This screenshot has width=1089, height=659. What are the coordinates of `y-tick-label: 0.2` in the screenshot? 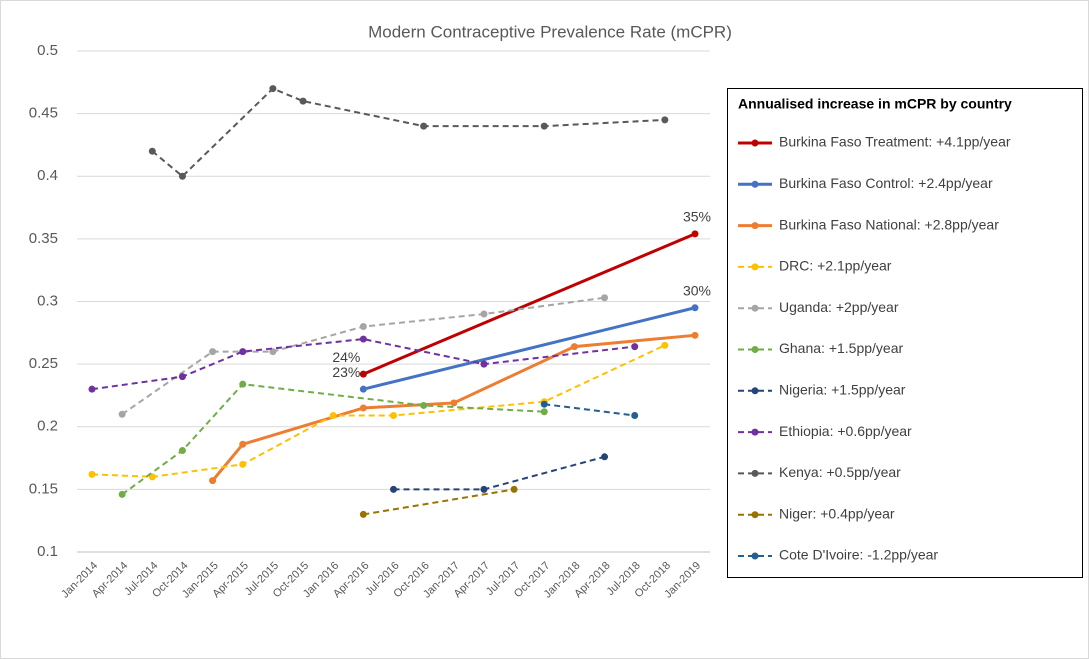 It's located at (47, 426).